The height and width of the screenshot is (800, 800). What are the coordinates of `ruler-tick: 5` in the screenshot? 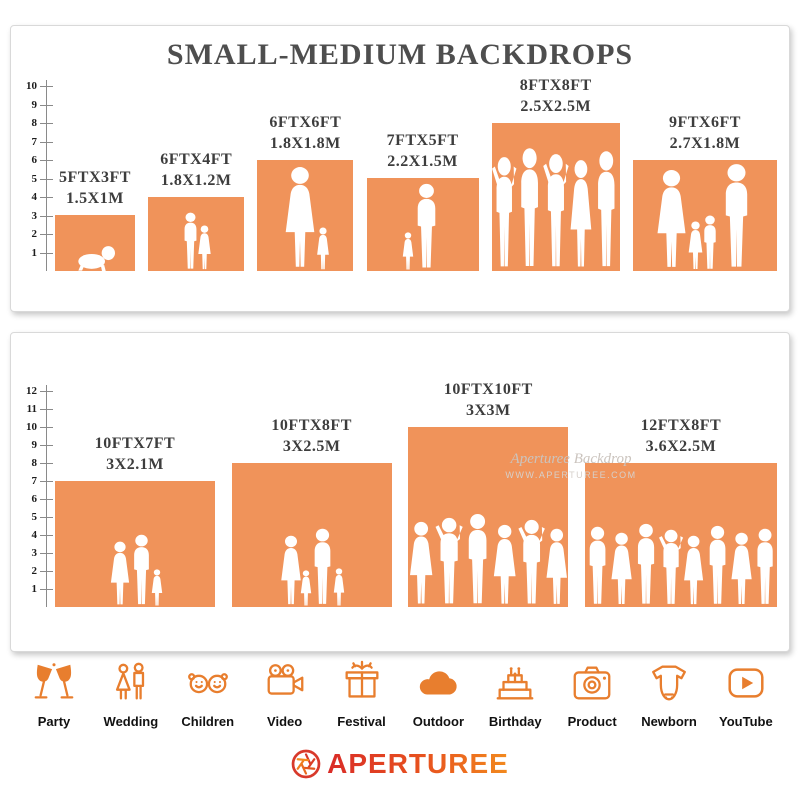 It's located at (42, 517).